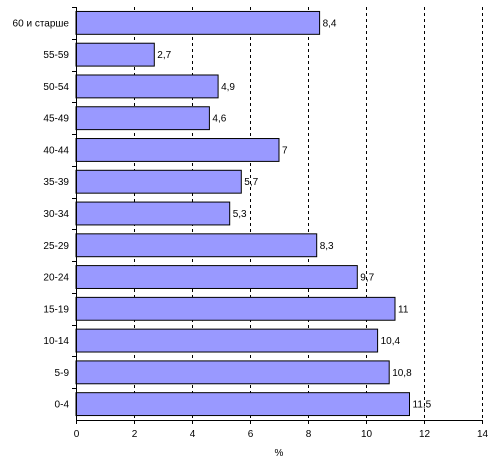  What do you see at coordinates (41, 23) in the screenshot?
I see `category-label: 60 и старше` at bounding box center [41, 23].